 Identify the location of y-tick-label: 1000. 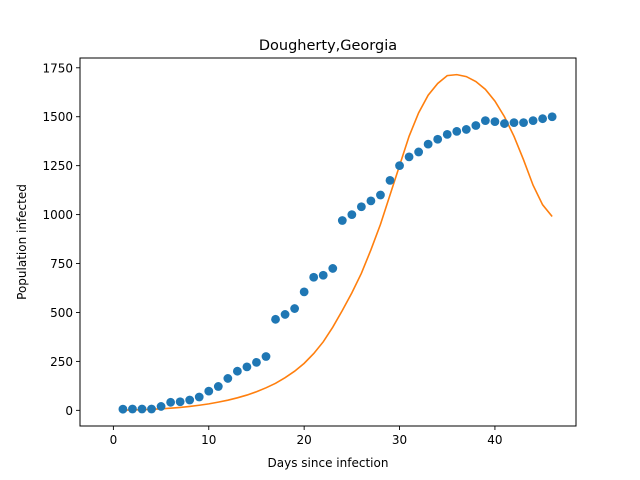
(57, 215).